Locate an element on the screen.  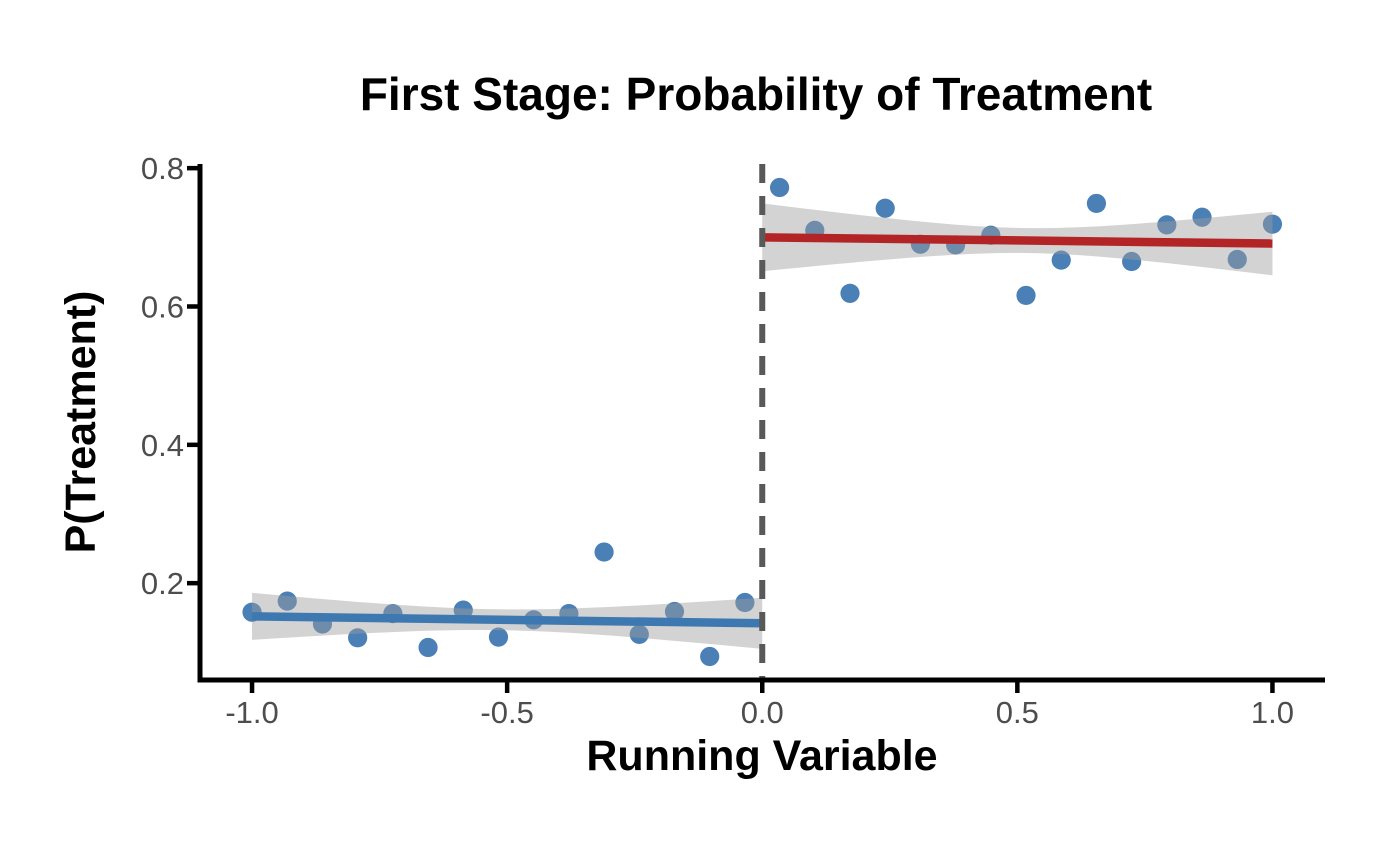
y-tick-label: 0.8 is located at coordinates (162, 168).